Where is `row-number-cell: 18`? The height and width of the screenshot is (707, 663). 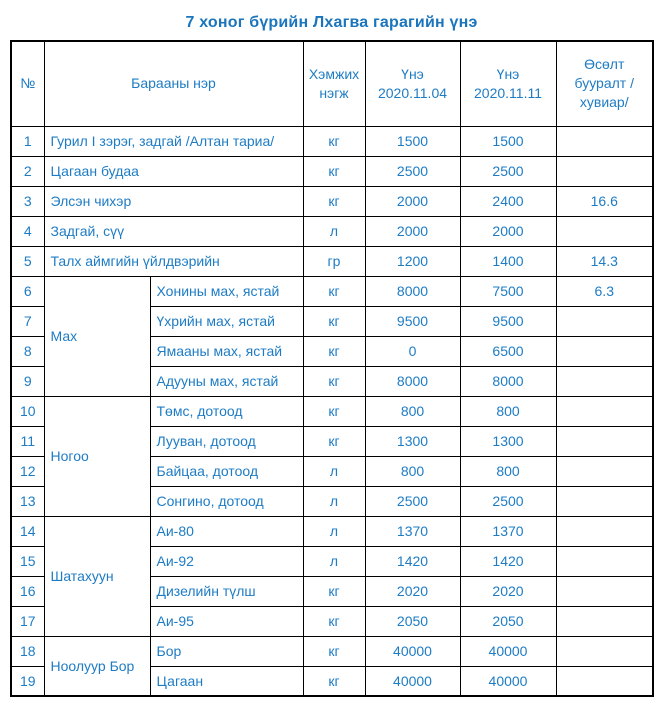 row-number-cell: 18 is located at coordinates (27, 651).